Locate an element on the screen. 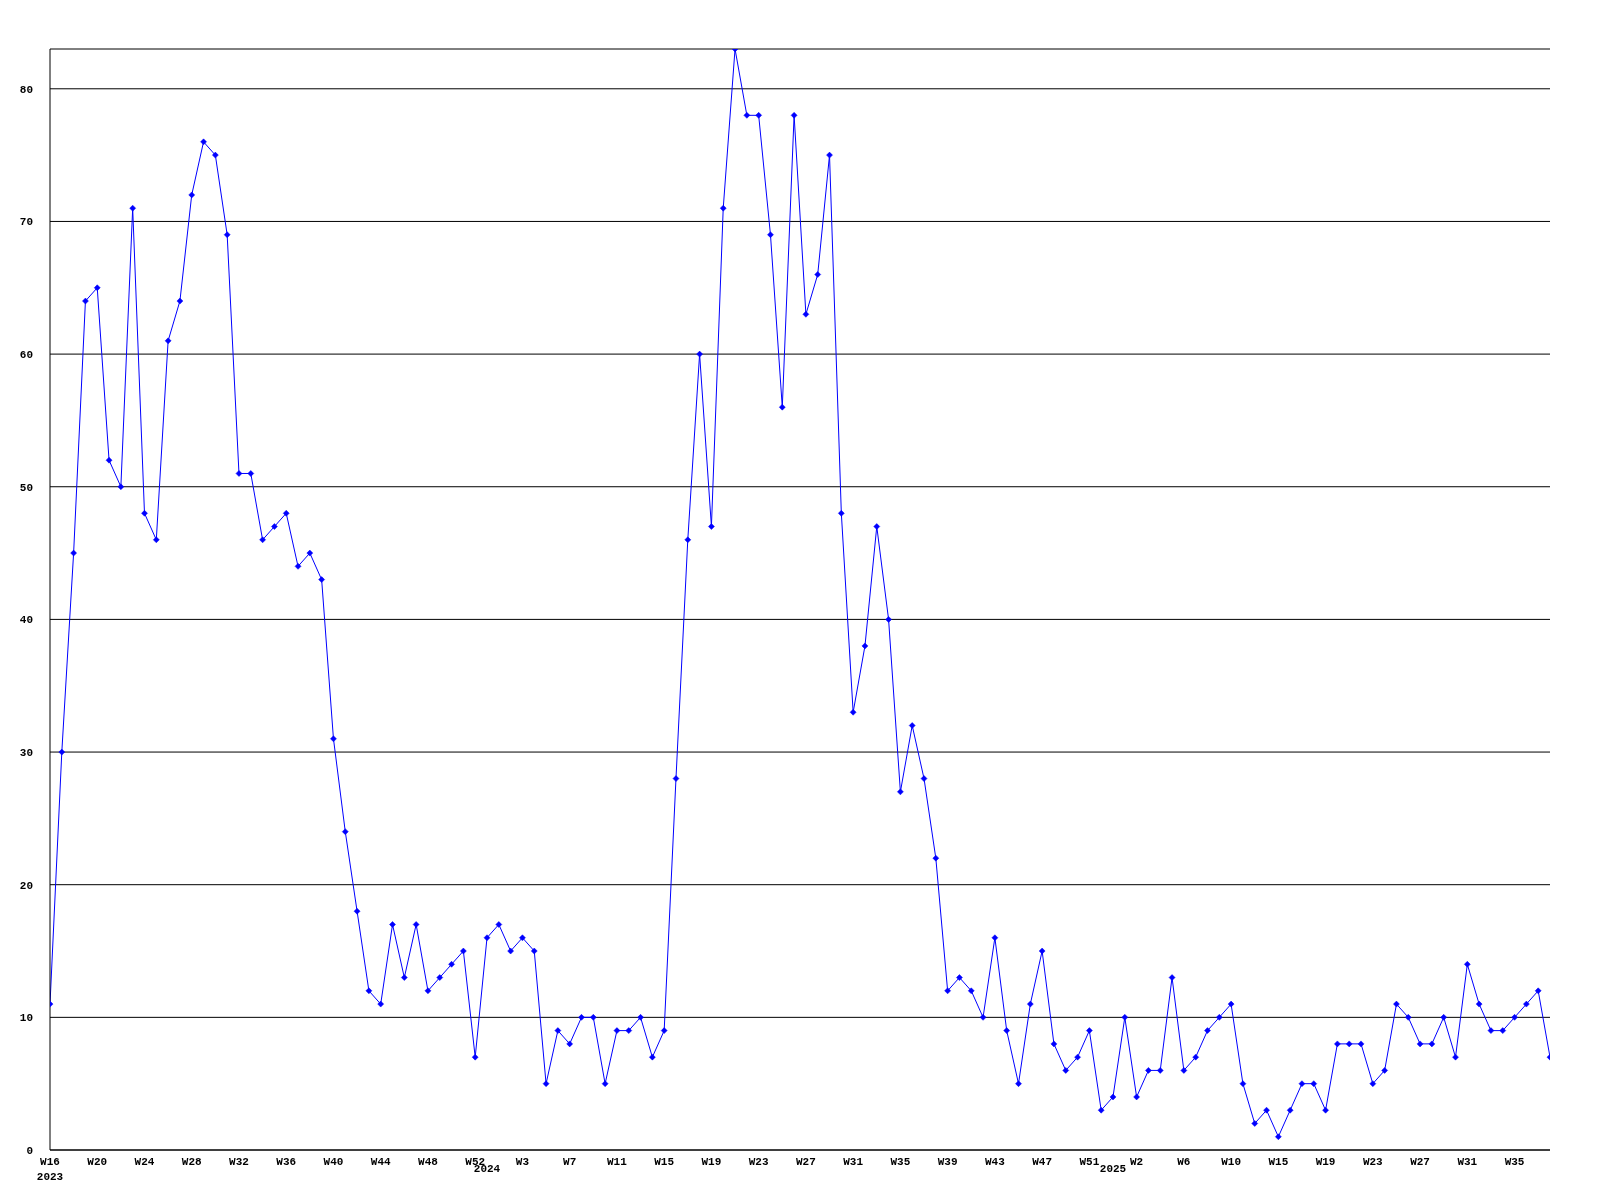 The width and height of the screenshot is (1600, 1200). x-tick-label: W3 is located at coordinates (522, 1161).